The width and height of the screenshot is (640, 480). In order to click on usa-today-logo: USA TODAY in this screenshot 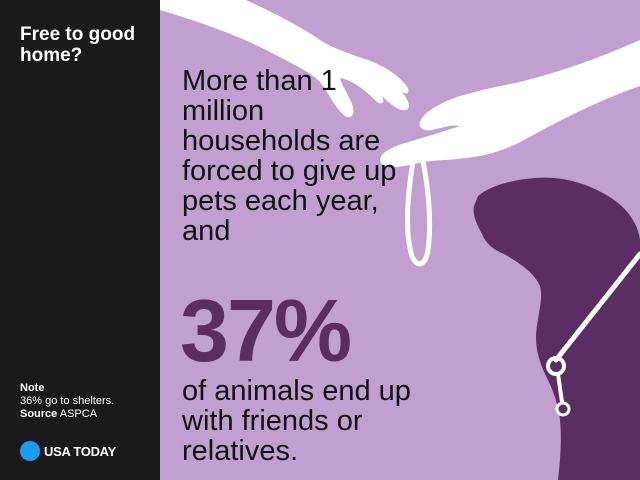, I will do `click(68, 451)`.